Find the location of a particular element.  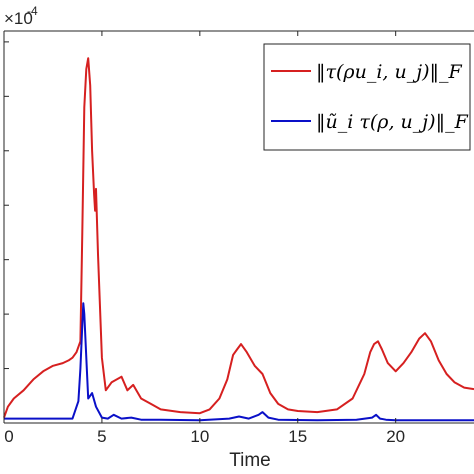

x-tick-label: 20 is located at coordinates (395, 436).